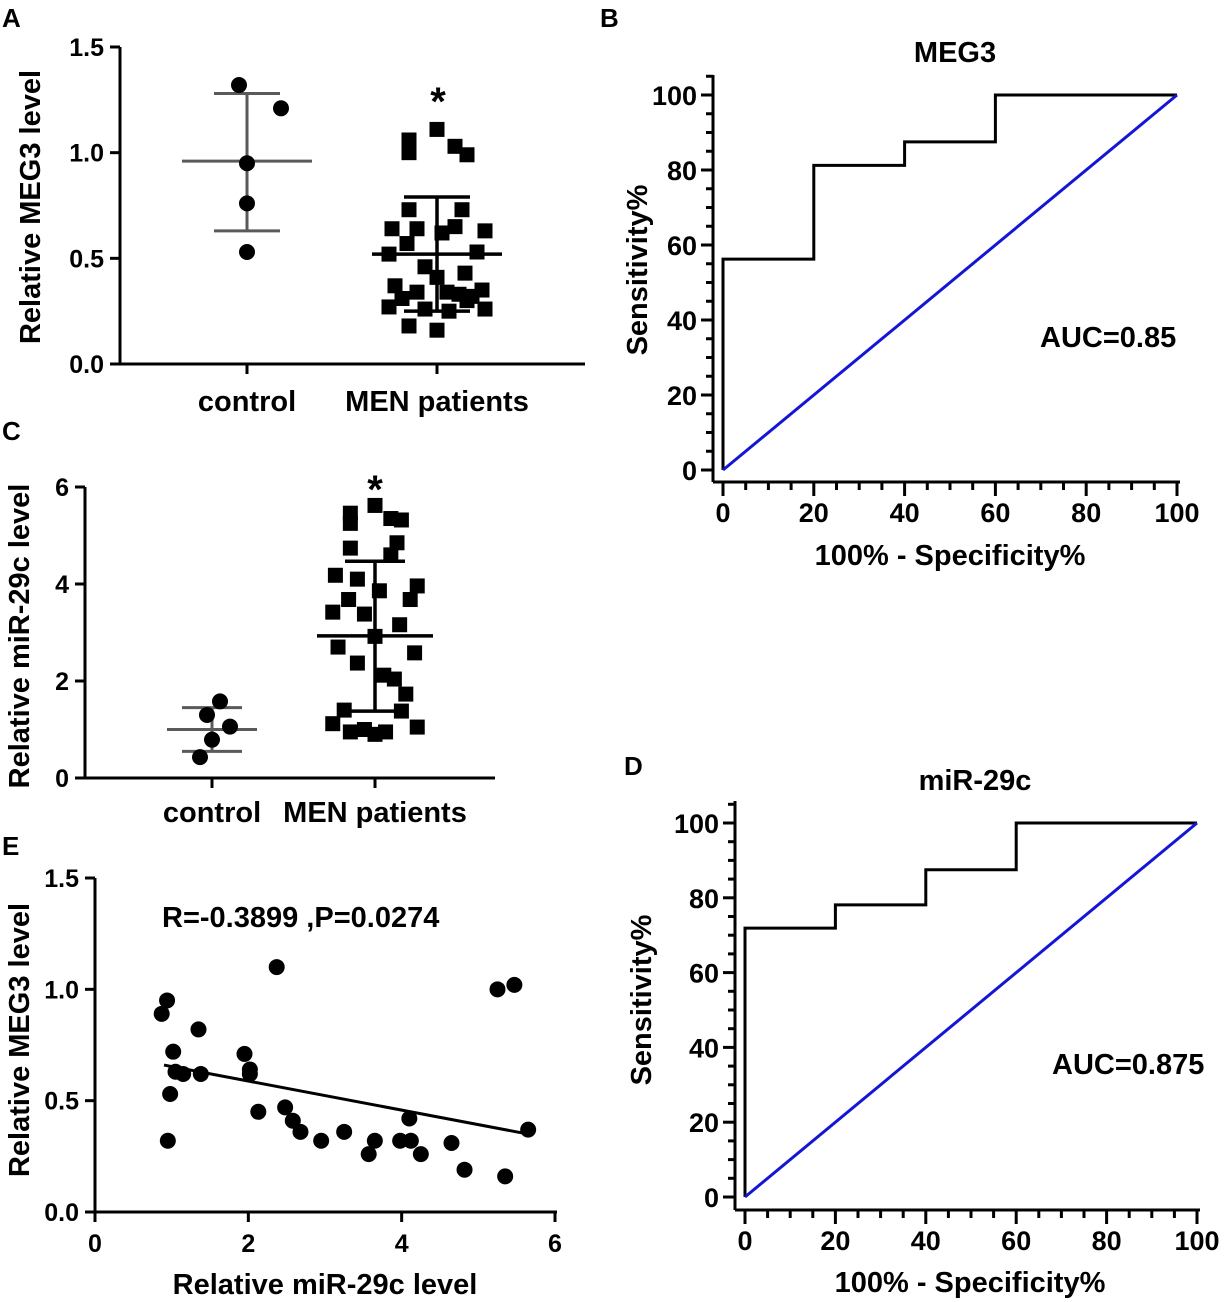 The image size is (1224, 1302). Describe the element at coordinates (1128, 1065) in the screenshot. I see `chart-d-auc: AUC=0.875` at that location.